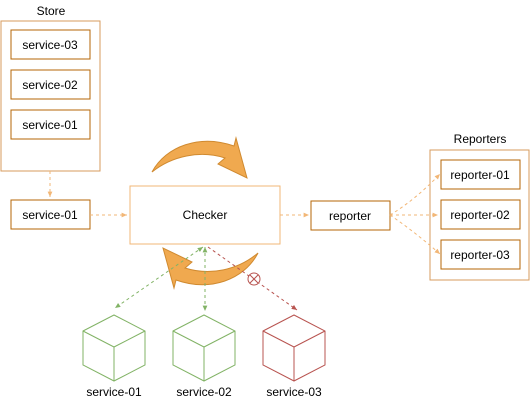 Image resolution: width=531 pixels, height=402 pixels. What do you see at coordinates (210, 268) in the screenshot?
I see `cycle-arrow-bottom-icon` at bounding box center [210, 268].